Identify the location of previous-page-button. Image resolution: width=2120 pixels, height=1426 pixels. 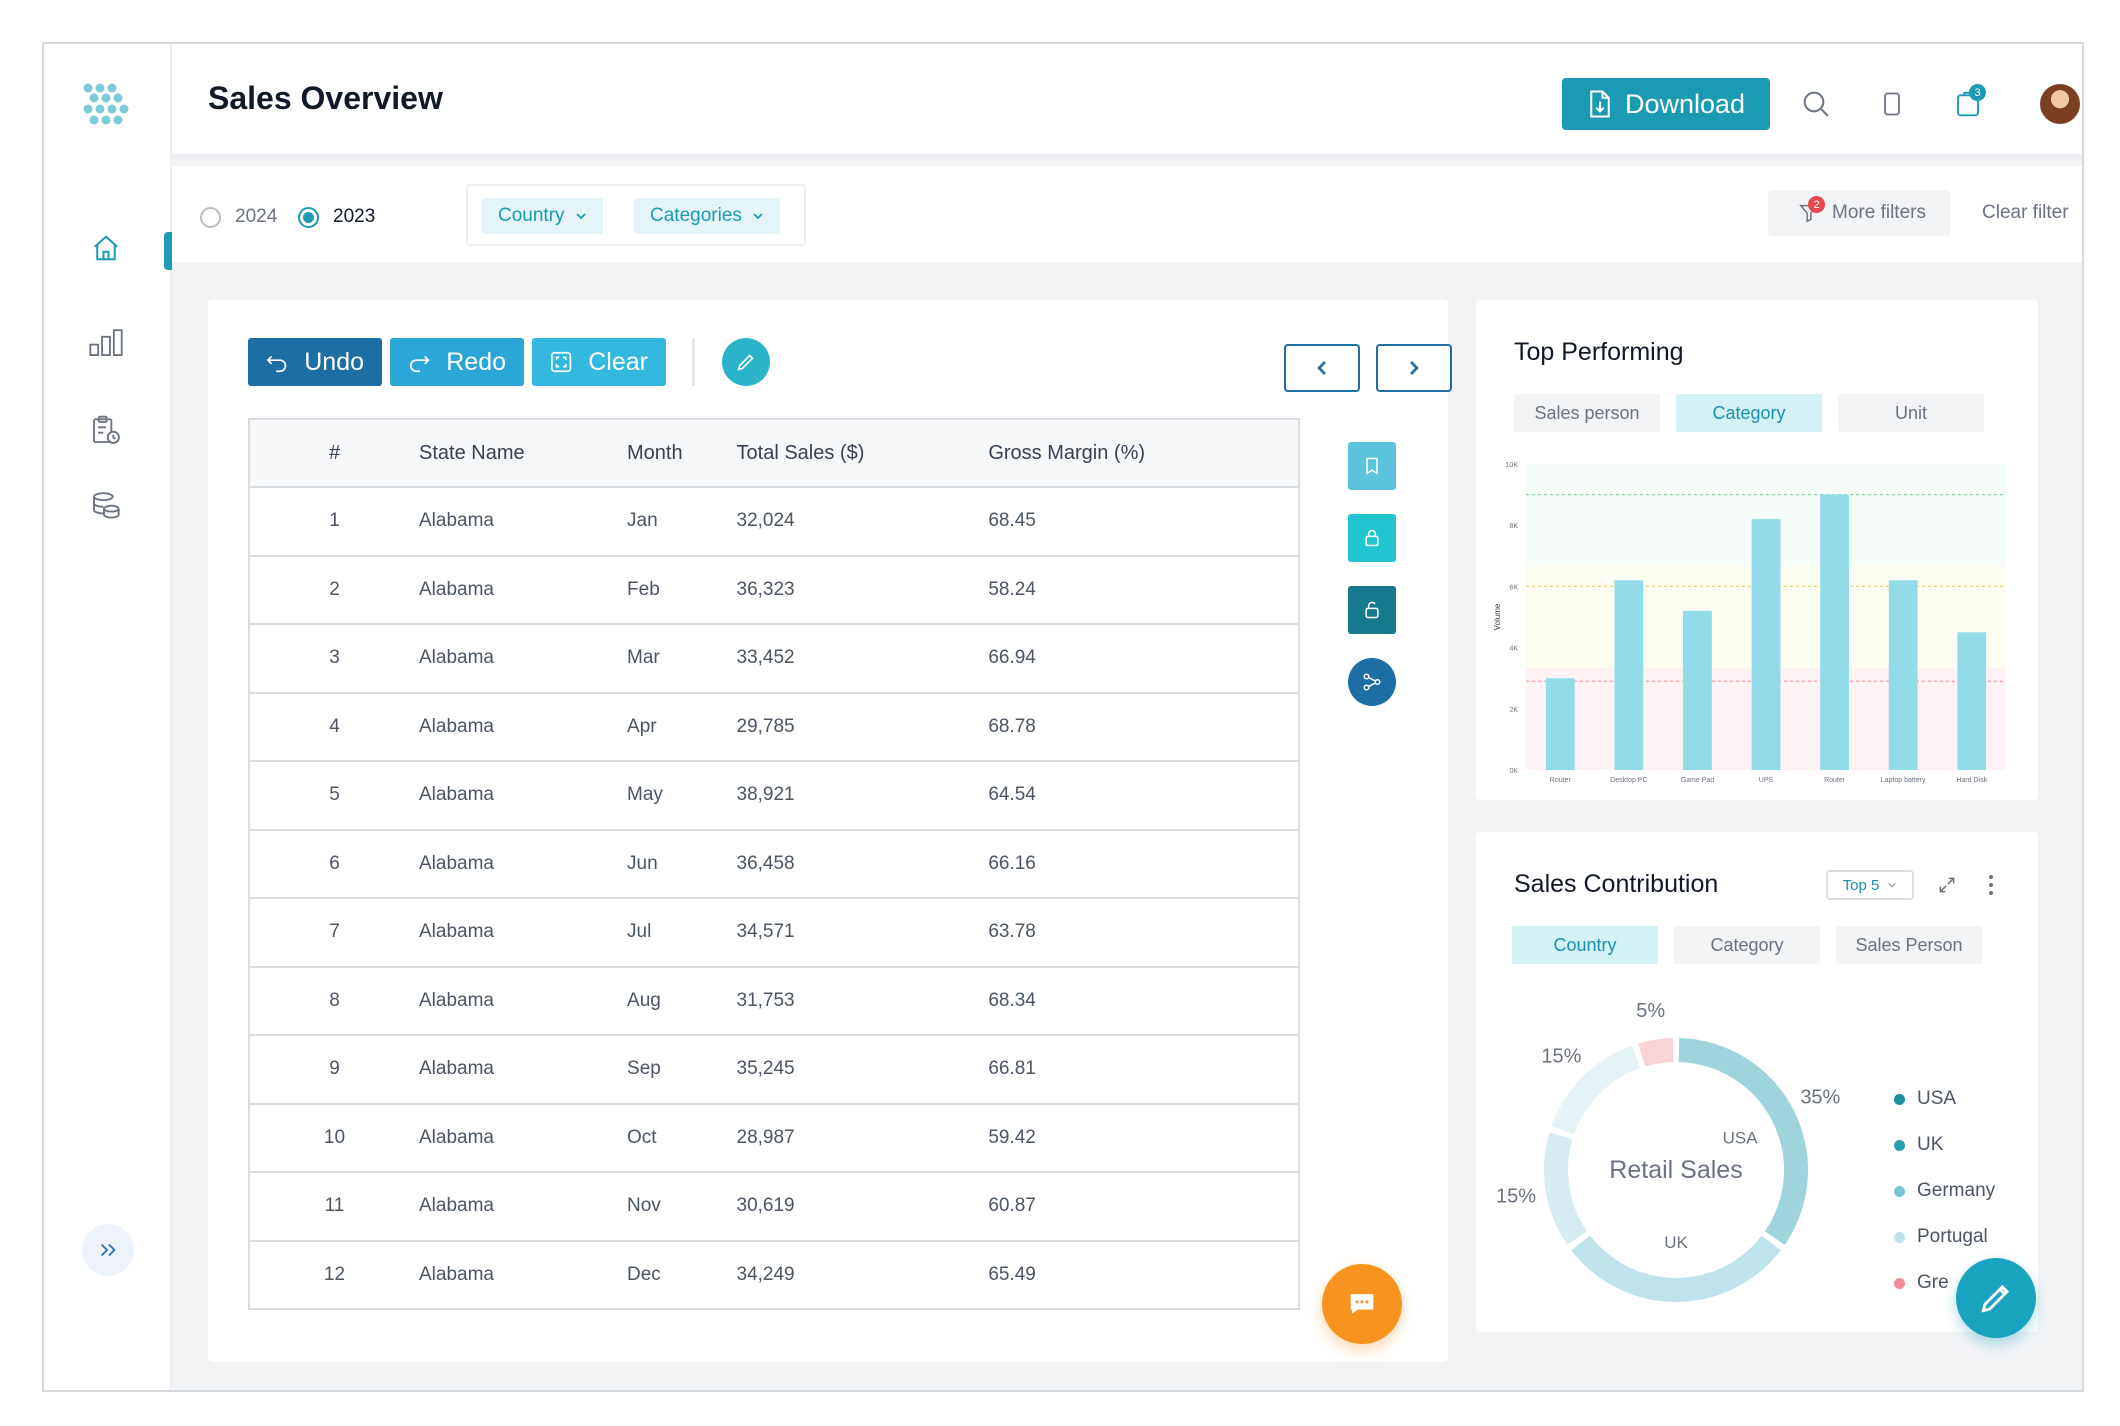
(1322, 368).